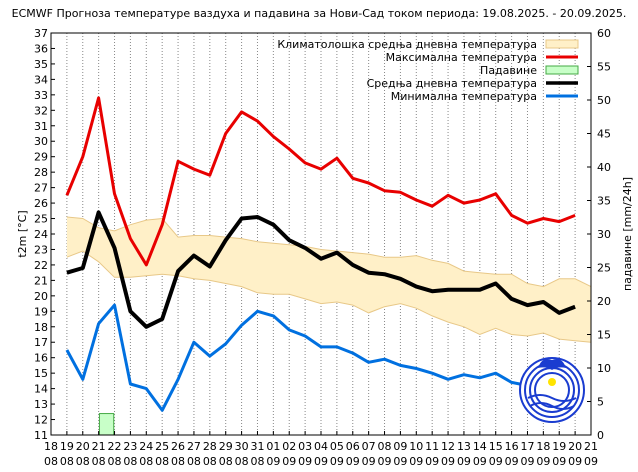 Image resolution: width=638 pixels, height=472 pixels. I want to click on left-tick-label: 13, so click(41, 404).